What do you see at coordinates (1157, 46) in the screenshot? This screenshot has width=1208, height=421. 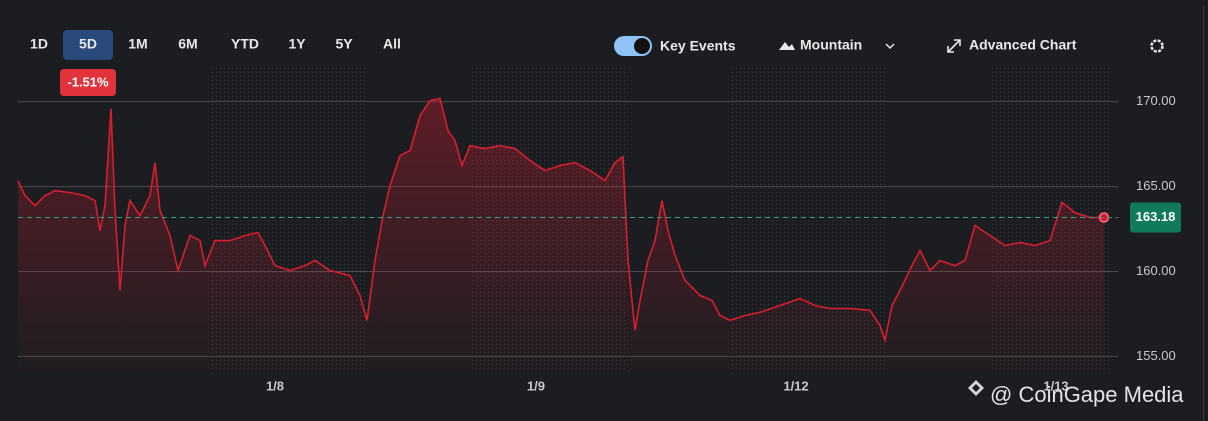 I see `settings-icon` at bounding box center [1157, 46].